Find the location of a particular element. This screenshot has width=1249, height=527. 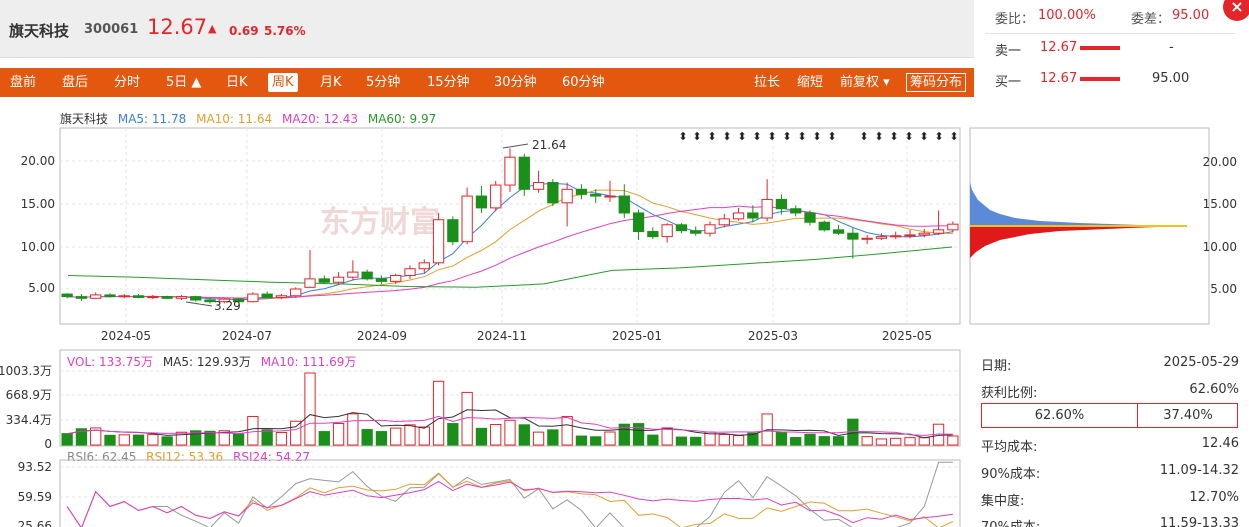

rsi6-line is located at coordinates (509, 494).